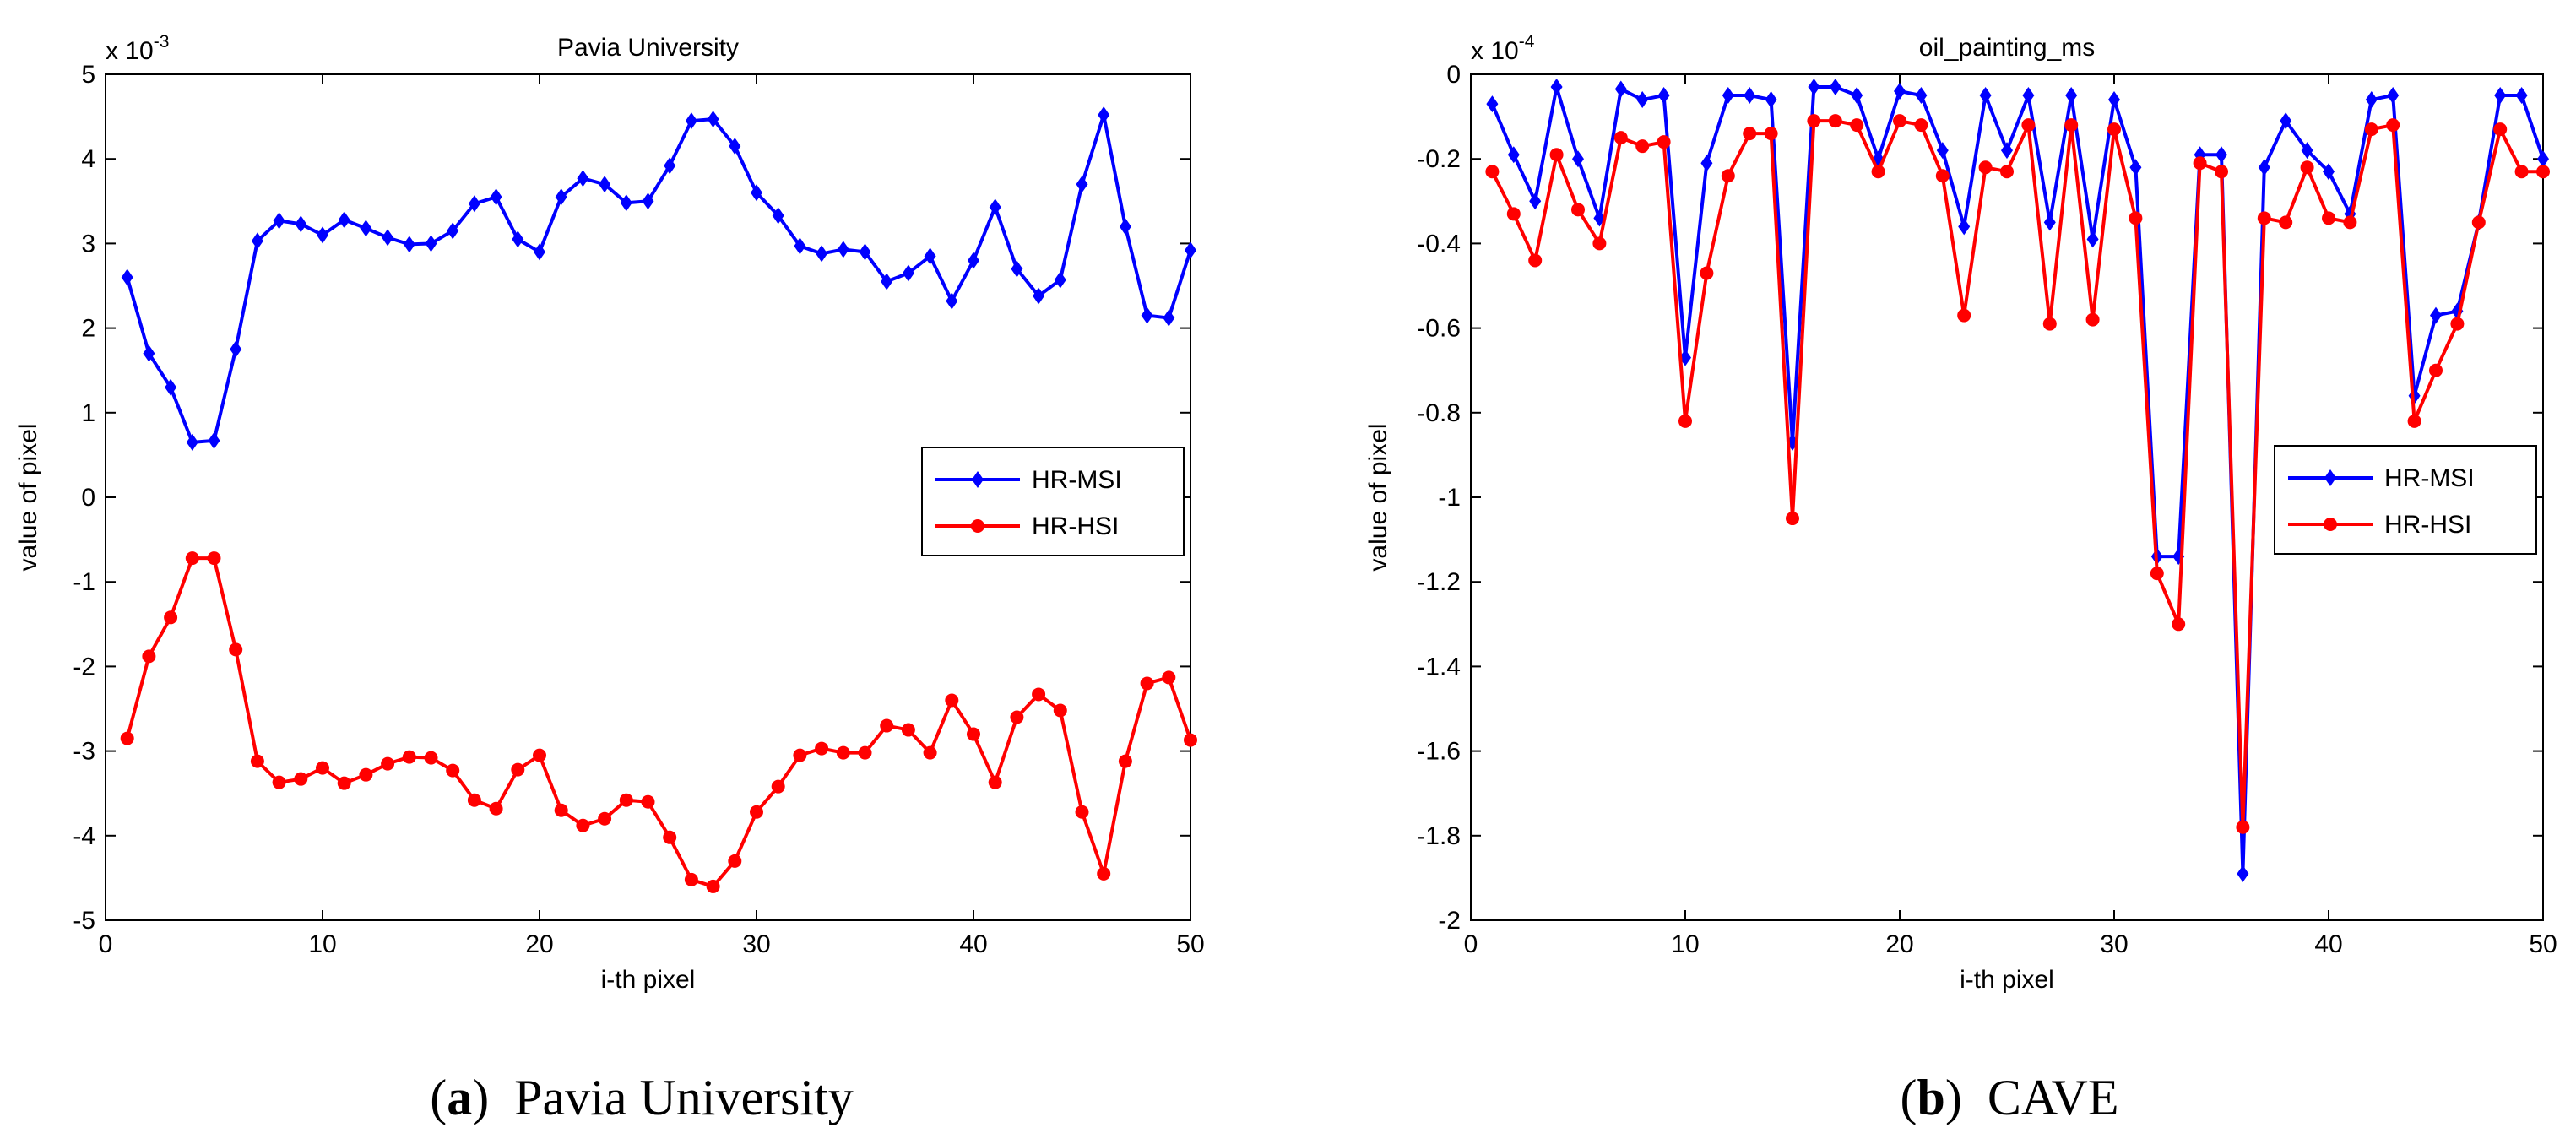 The image size is (2576, 1144). What do you see at coordinates (28, 497) in the screenshot?
I see `y-axis-title: value of pixel` at bounding box center [28, 497].